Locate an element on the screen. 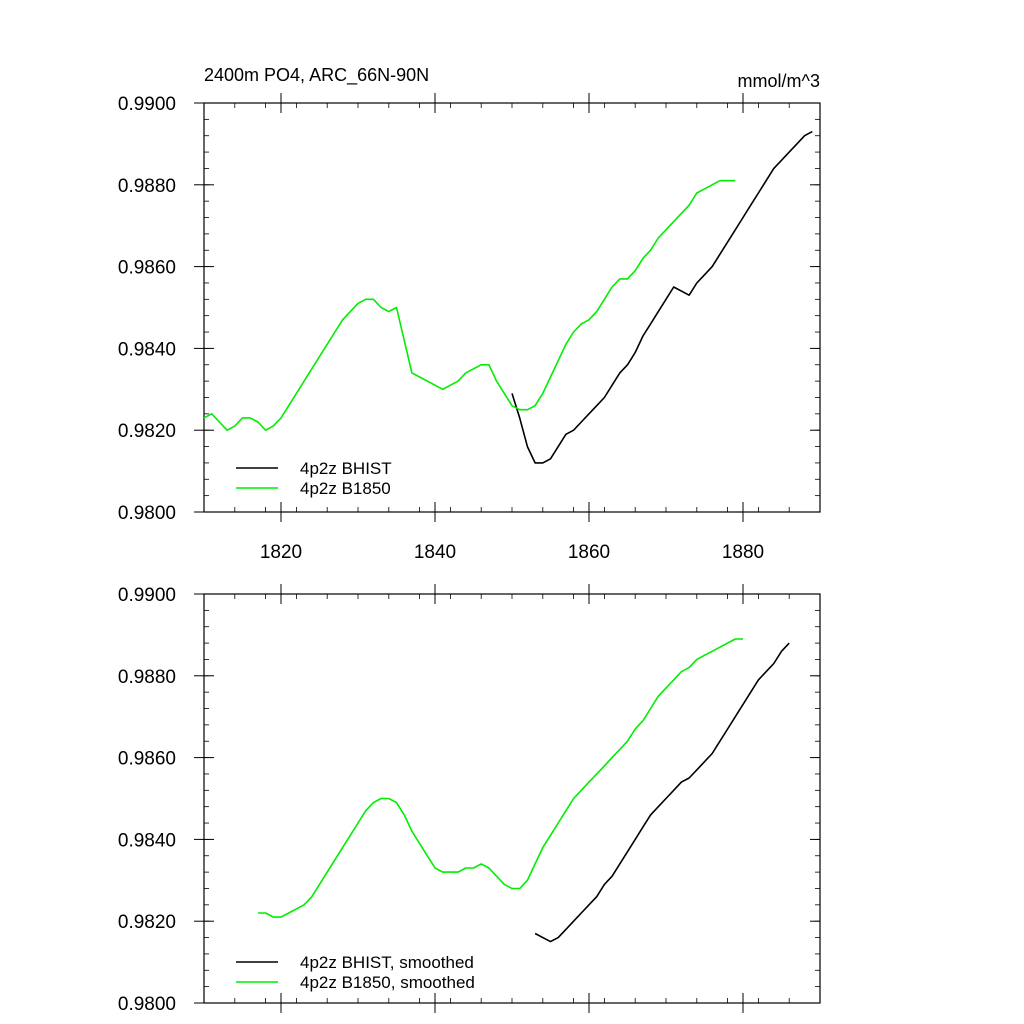 The width and height of the screenshot is (1024, 1024). x-tick-label: 1860 is located at coordinates (589, 552).